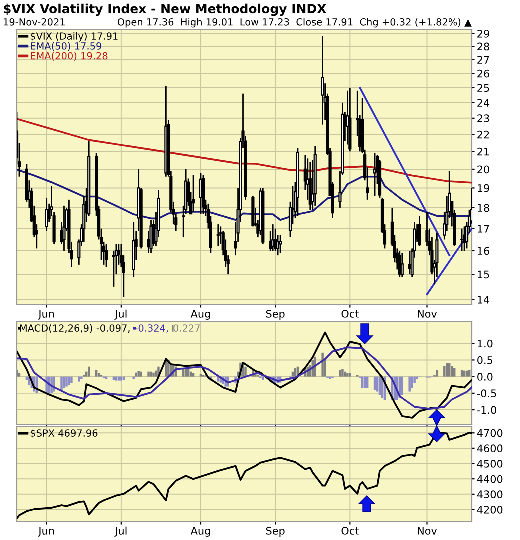  Describe the element at coordinates (485, 360) in the screenshot. I see `y-tick-label: 0.5` at that location.